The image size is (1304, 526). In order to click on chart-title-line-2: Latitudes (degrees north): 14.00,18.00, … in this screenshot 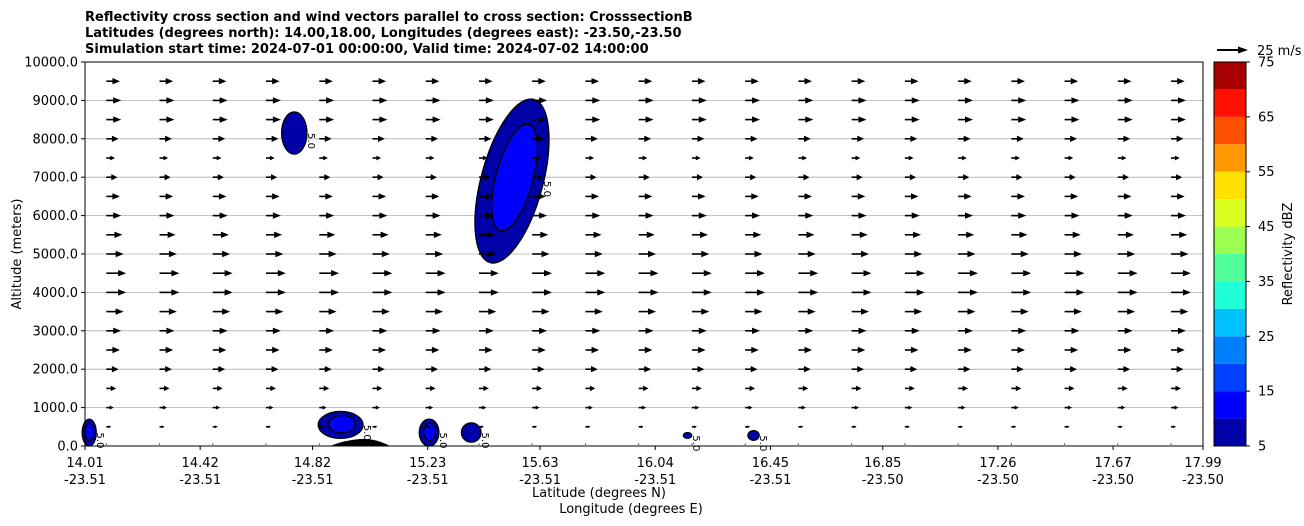, I will do `click(383, 33)`.